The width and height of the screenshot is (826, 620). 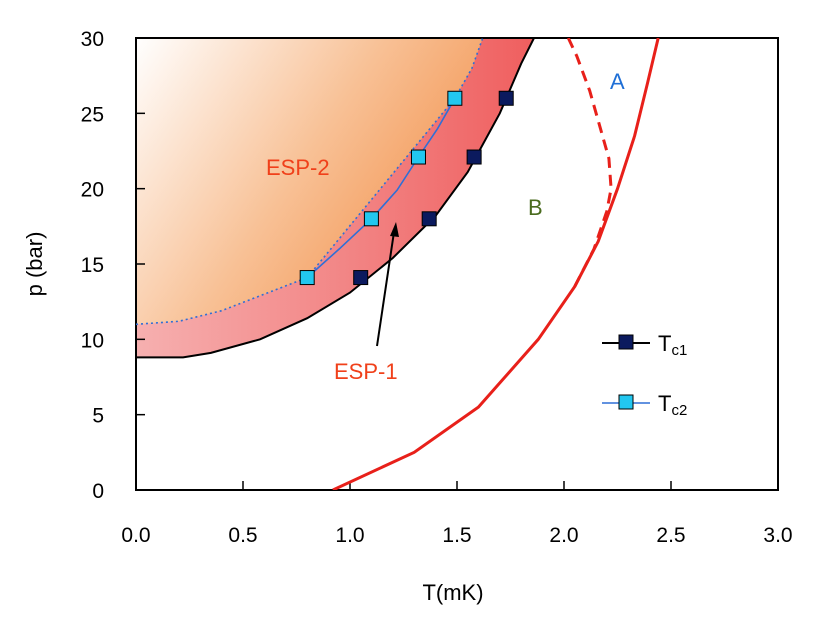 I want to click on tc2-line, so click(x=381, y=188).